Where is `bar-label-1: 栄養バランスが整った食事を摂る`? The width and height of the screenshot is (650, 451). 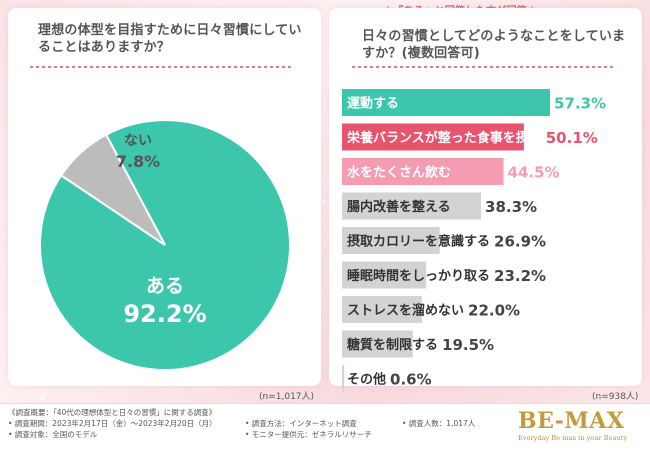 bar-label-1: 栄養バランスが整った食事を摂る is located at coordinates (444, 138).